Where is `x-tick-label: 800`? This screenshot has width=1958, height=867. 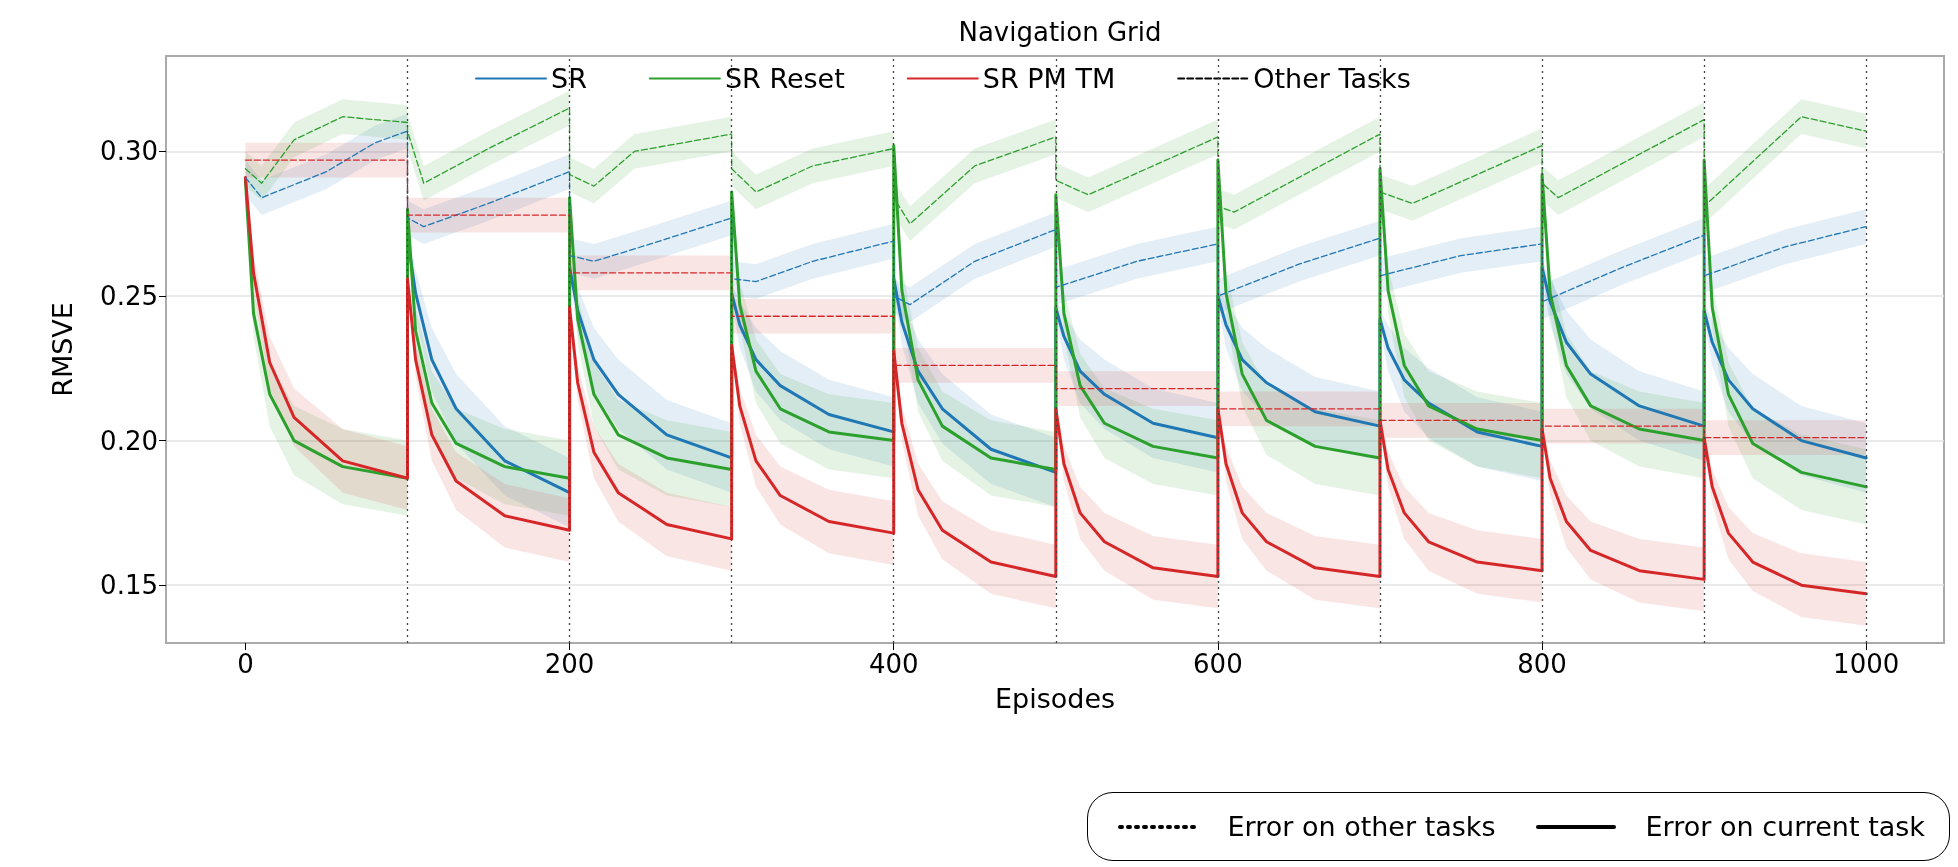 x-tick-label: 800 is located at coordinates (1542, 664).